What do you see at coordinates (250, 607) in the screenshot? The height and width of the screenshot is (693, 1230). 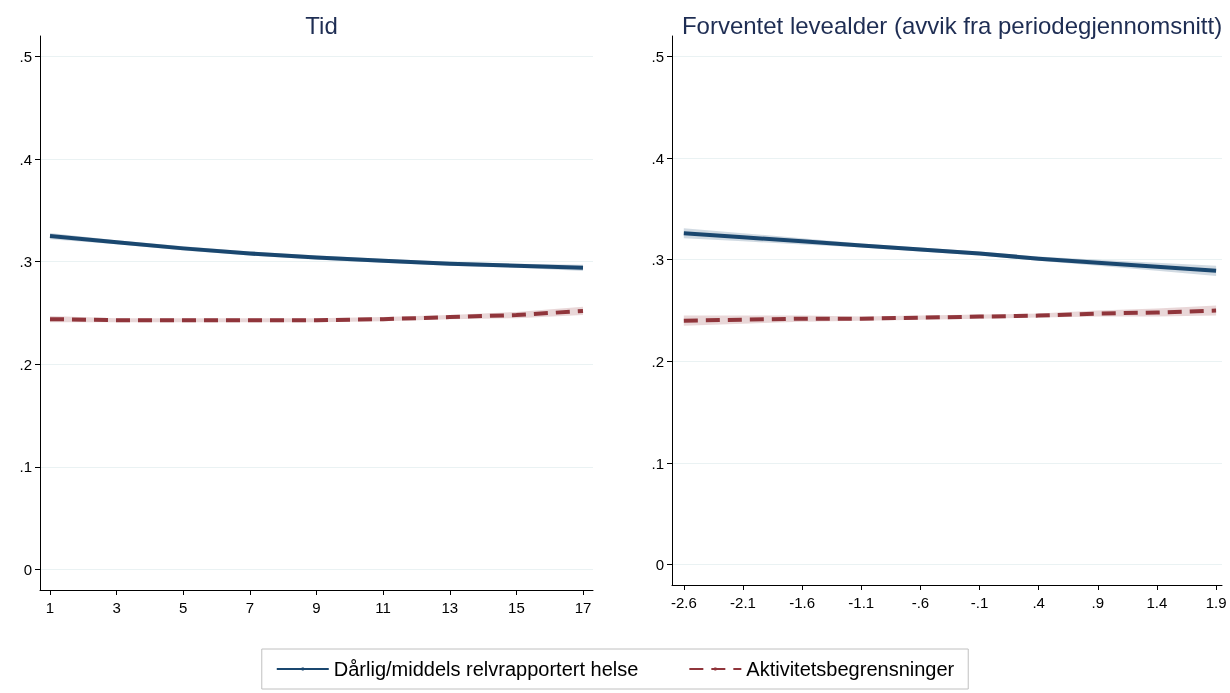 I see `x-tick-label: 7` at bounding box center [250, 607].